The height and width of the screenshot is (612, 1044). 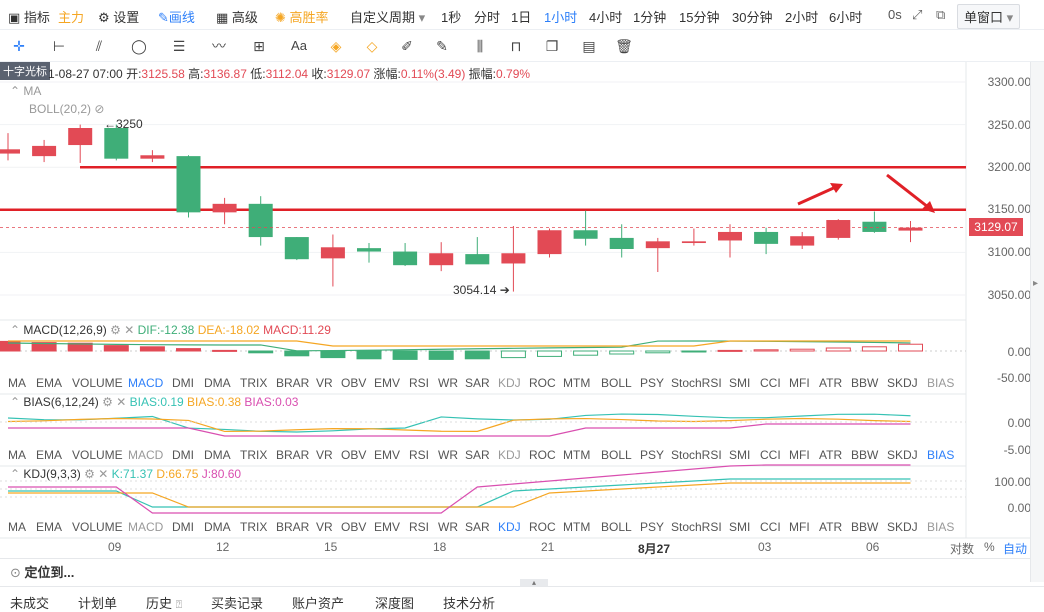 I want to click on ellipse-icon: ◯, so click(x=139, y=46).